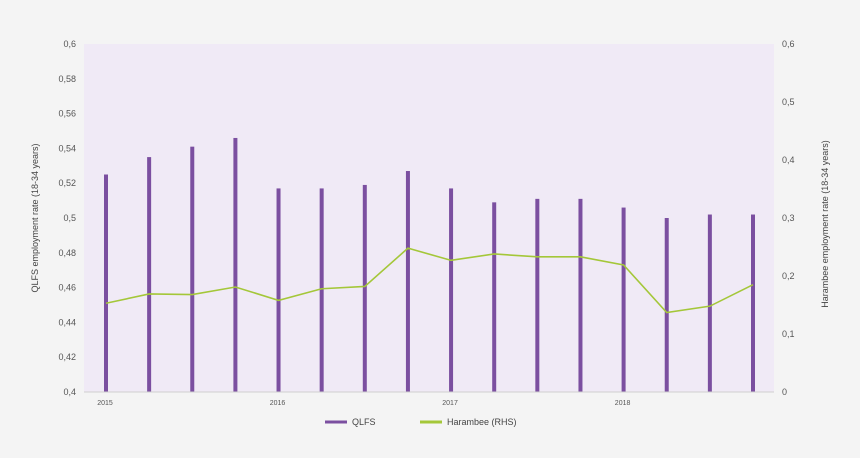  Describe the element at coordinates (69, 218) in the screenshot. I see `left-tick-label: 0,5` at that location.